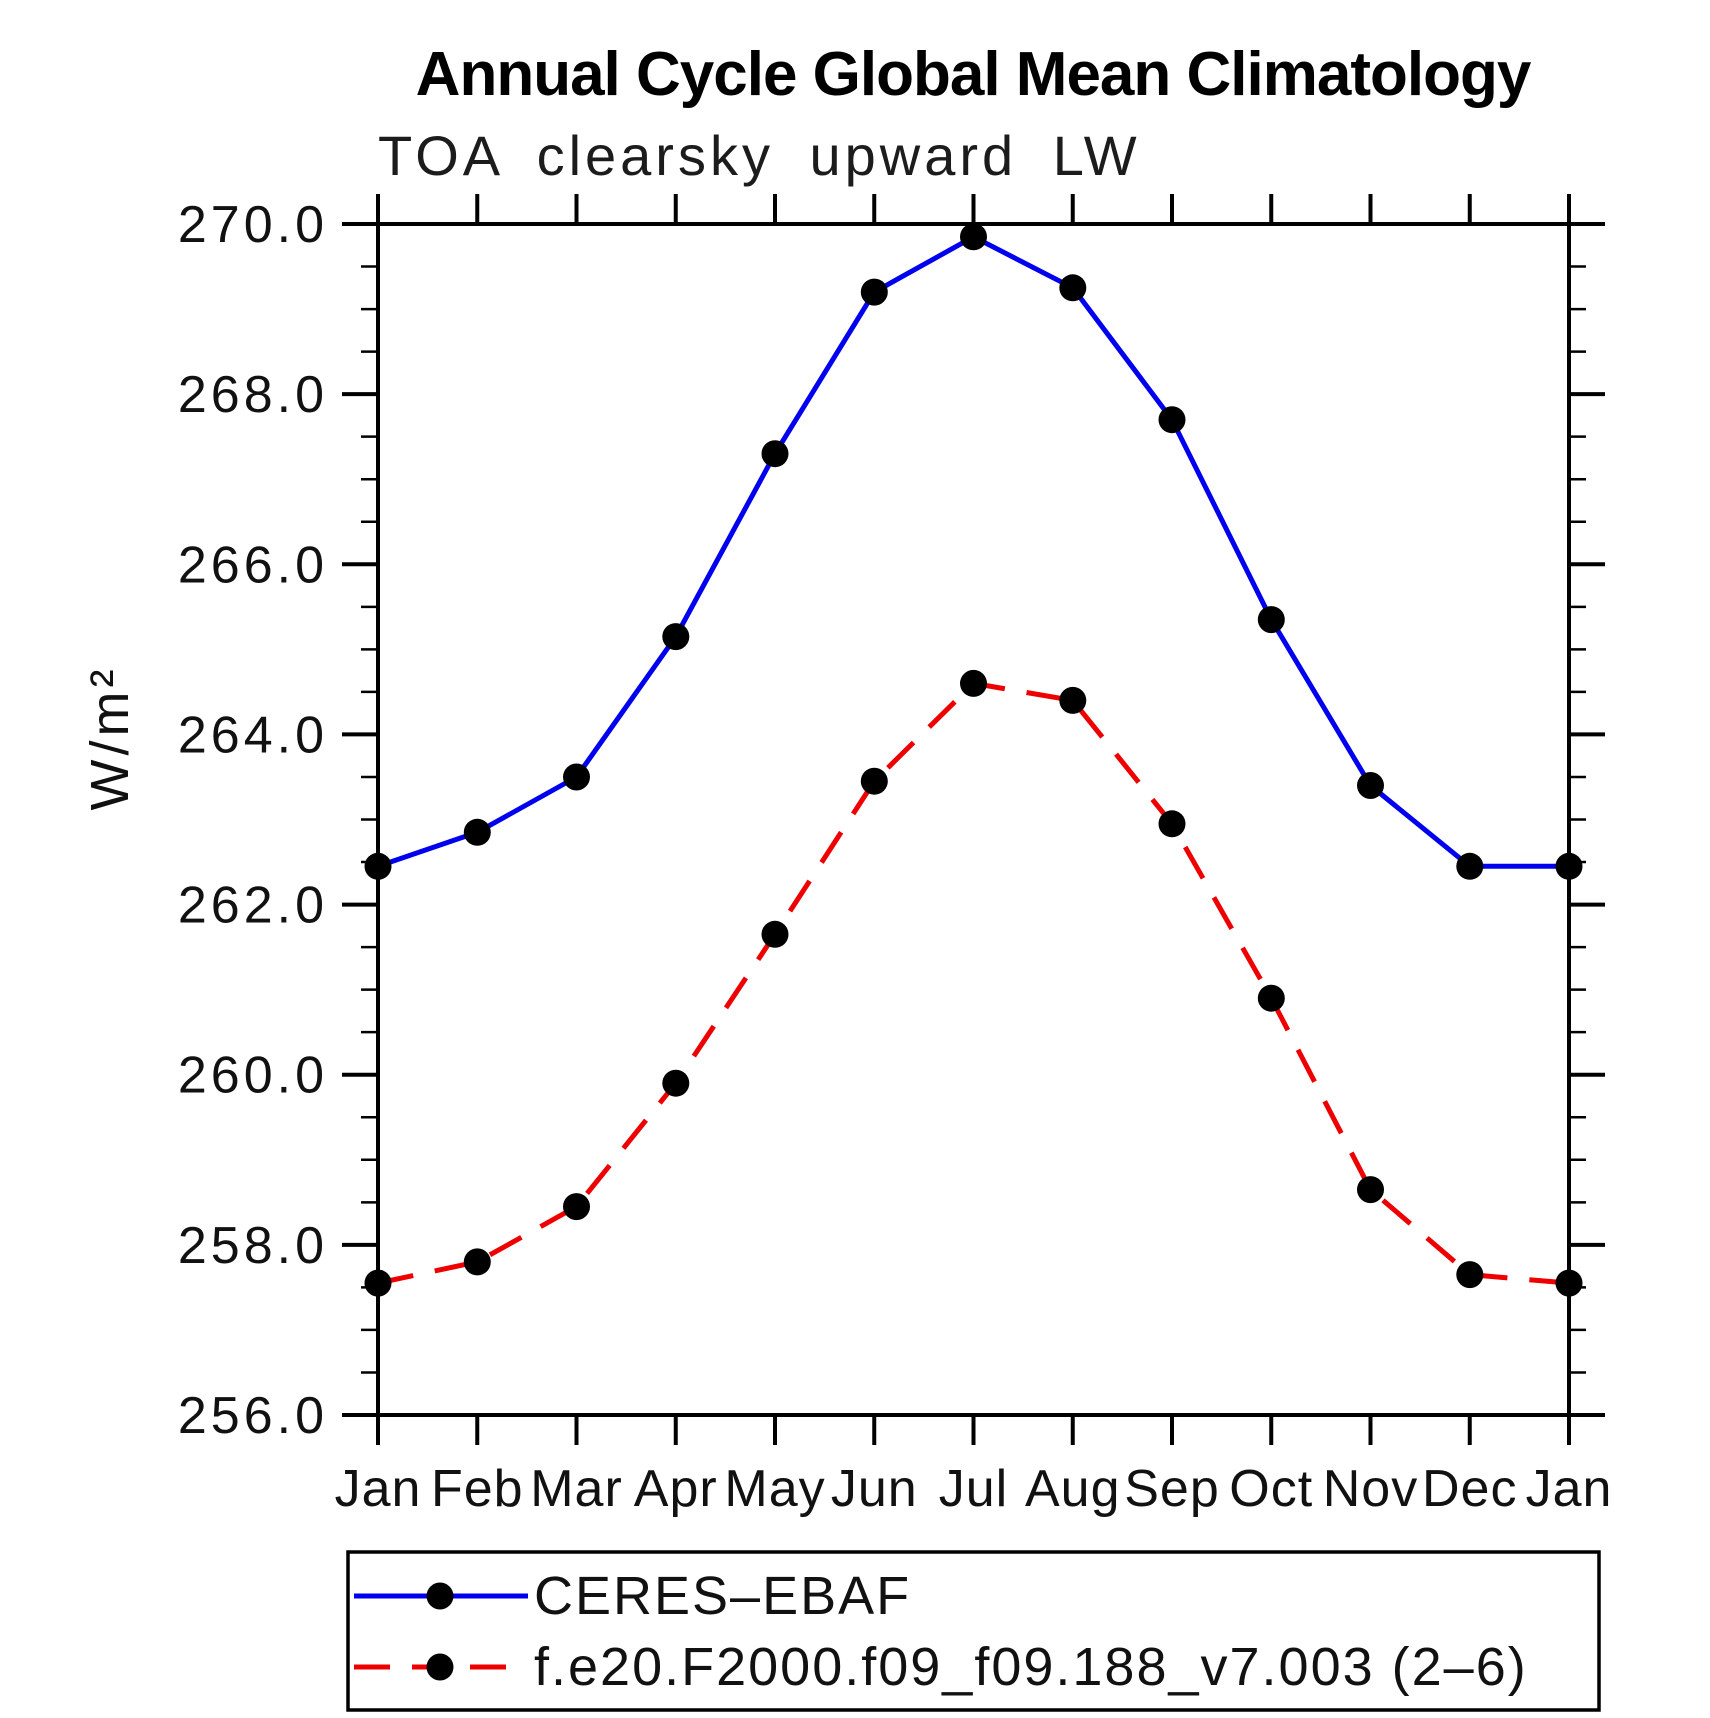  What do you see at coordinates (974, 74) in the screenshot?
I see `chart-title: Annual Cycle Global Mean Climatology` at bounding box center [974, 74].